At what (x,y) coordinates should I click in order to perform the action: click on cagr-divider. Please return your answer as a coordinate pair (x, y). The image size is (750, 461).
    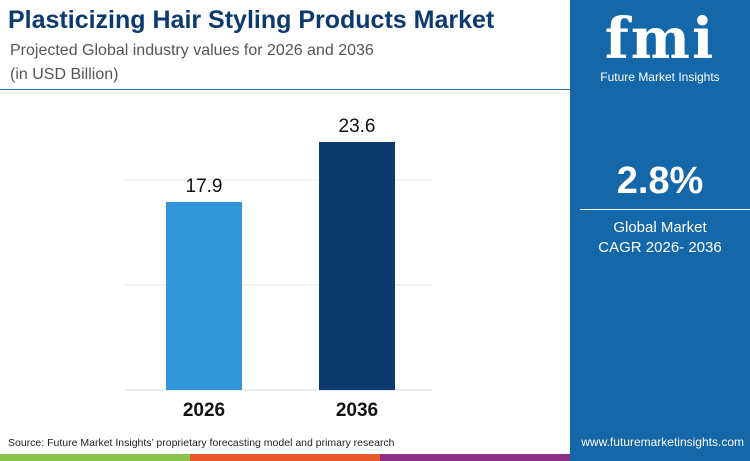
    Looking at the image, I should click on (665, 209).